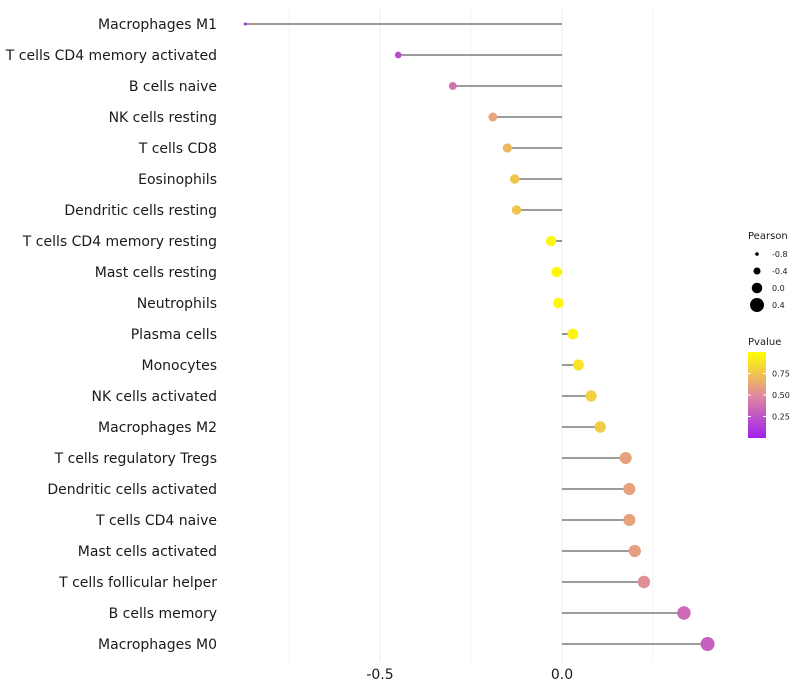 This screenshot has width=800, height=700. I want to click on category-label: Macrophages M1, so click(157, 25).